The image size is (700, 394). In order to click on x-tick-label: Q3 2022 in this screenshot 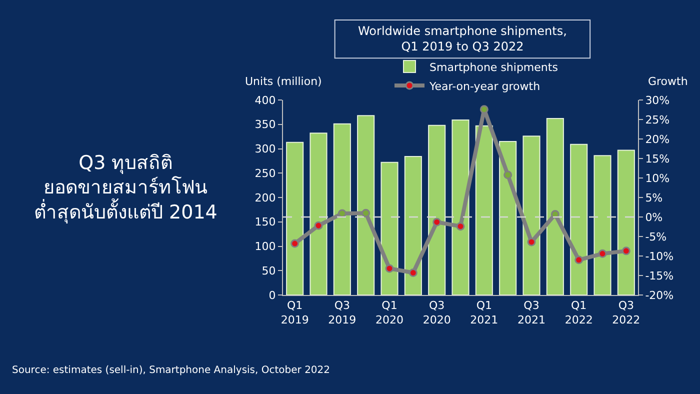, I will do `click(626, 312)`.